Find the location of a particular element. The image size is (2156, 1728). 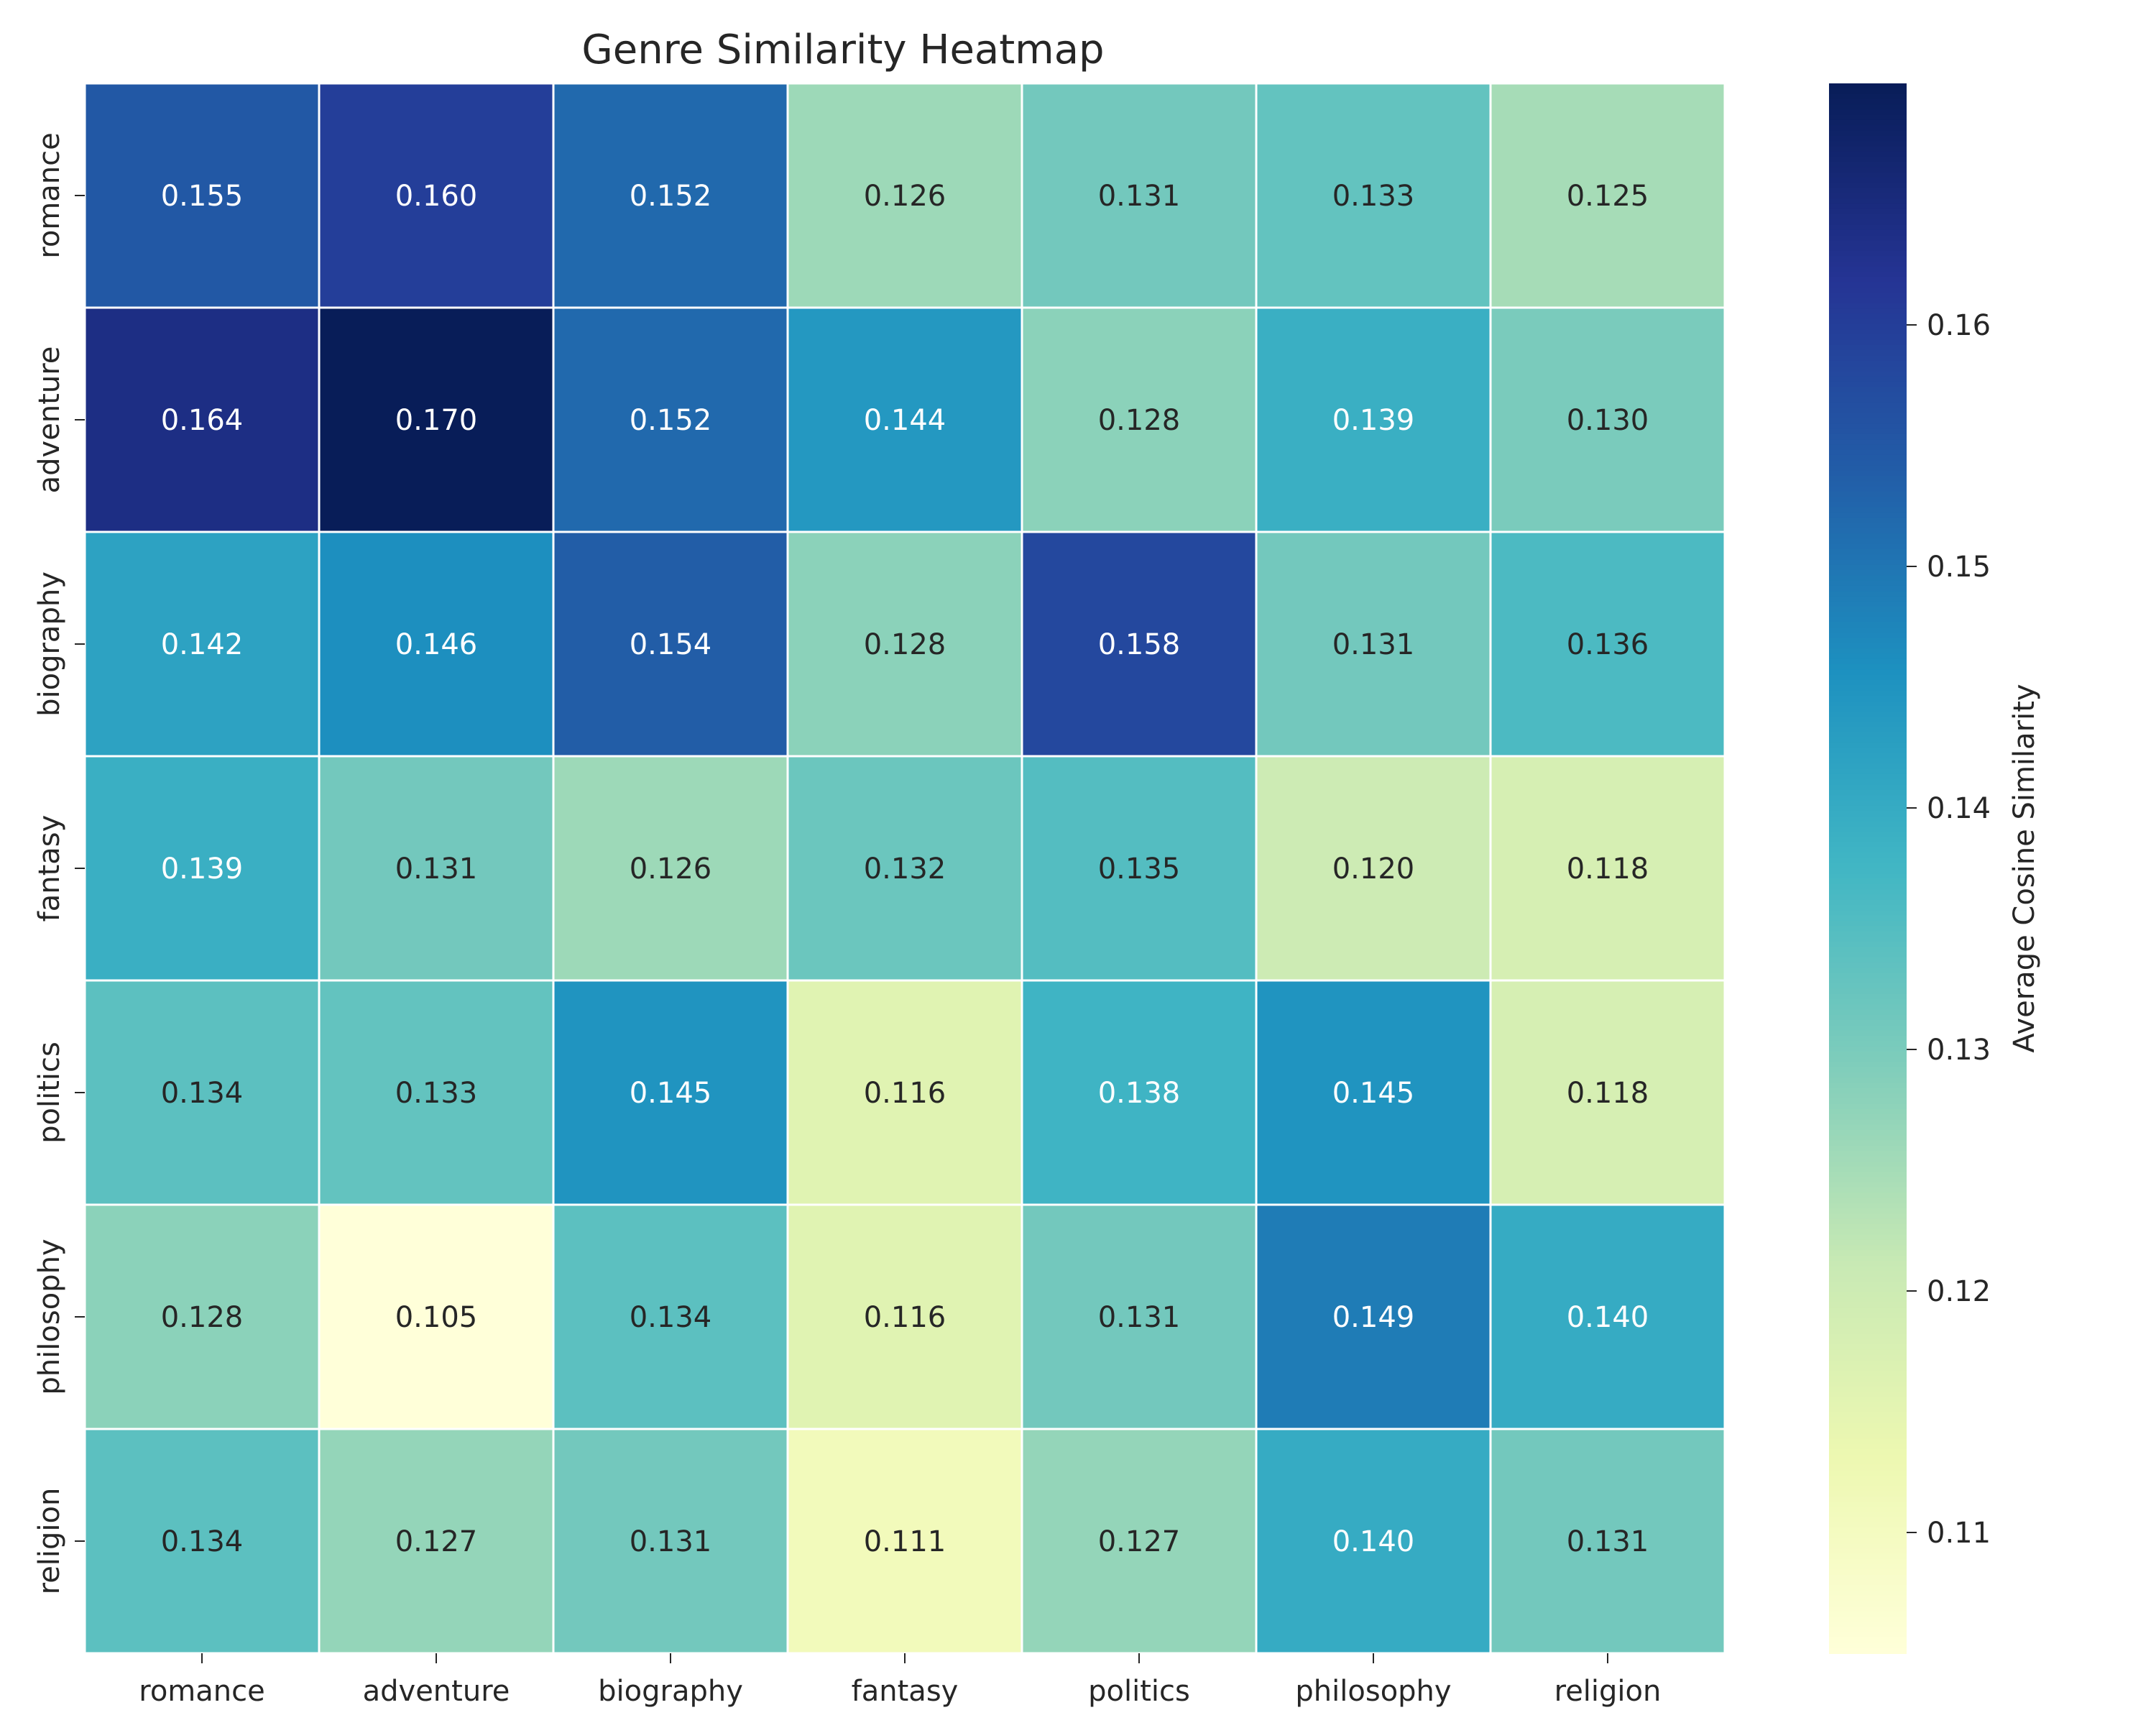

colorbar: 0.11 0.12 0.13 0.14 0.15 0.16 is located at coordinates (1910, 869).